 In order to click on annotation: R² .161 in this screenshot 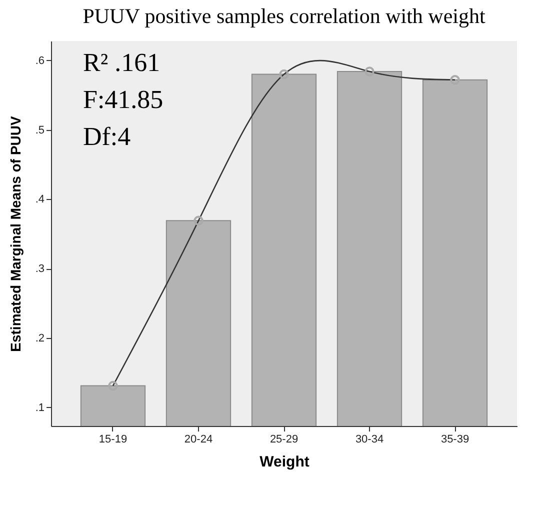, I will do `click(121, 62)`.